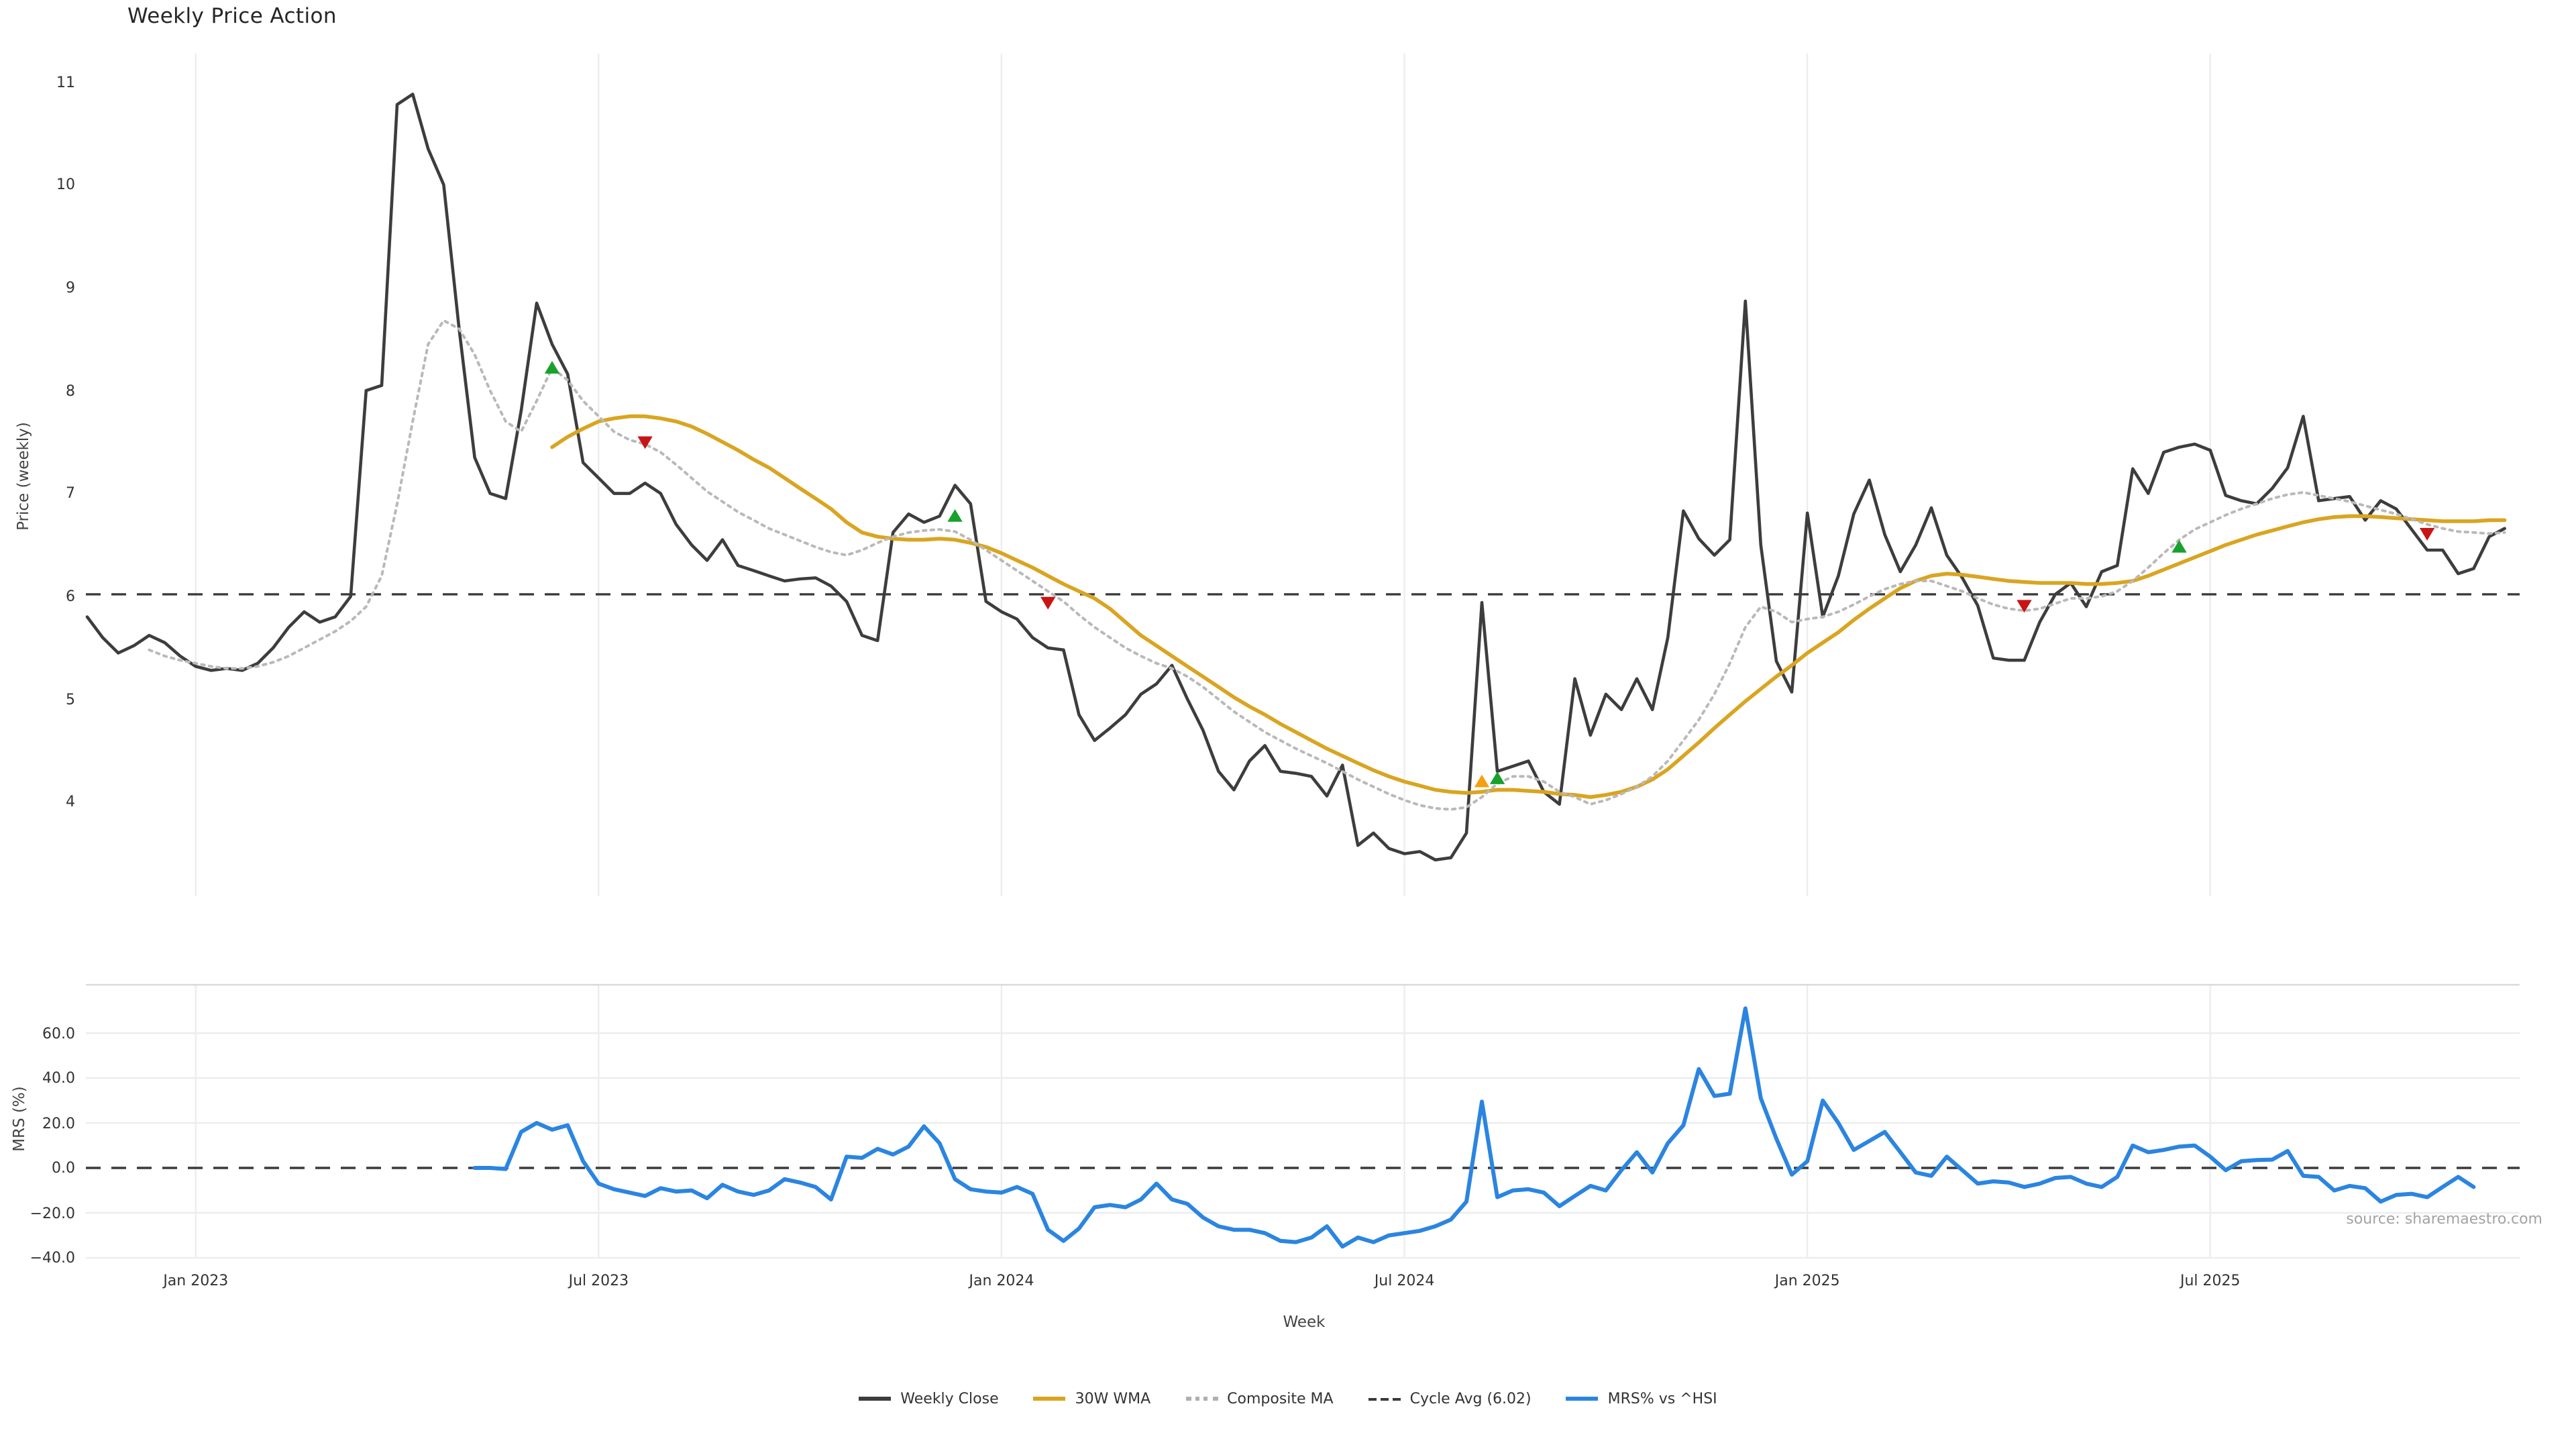 This screenshot has width=2576, height=1449. I want to click on legend-item: 30W WMA, so click(1092, 1398).